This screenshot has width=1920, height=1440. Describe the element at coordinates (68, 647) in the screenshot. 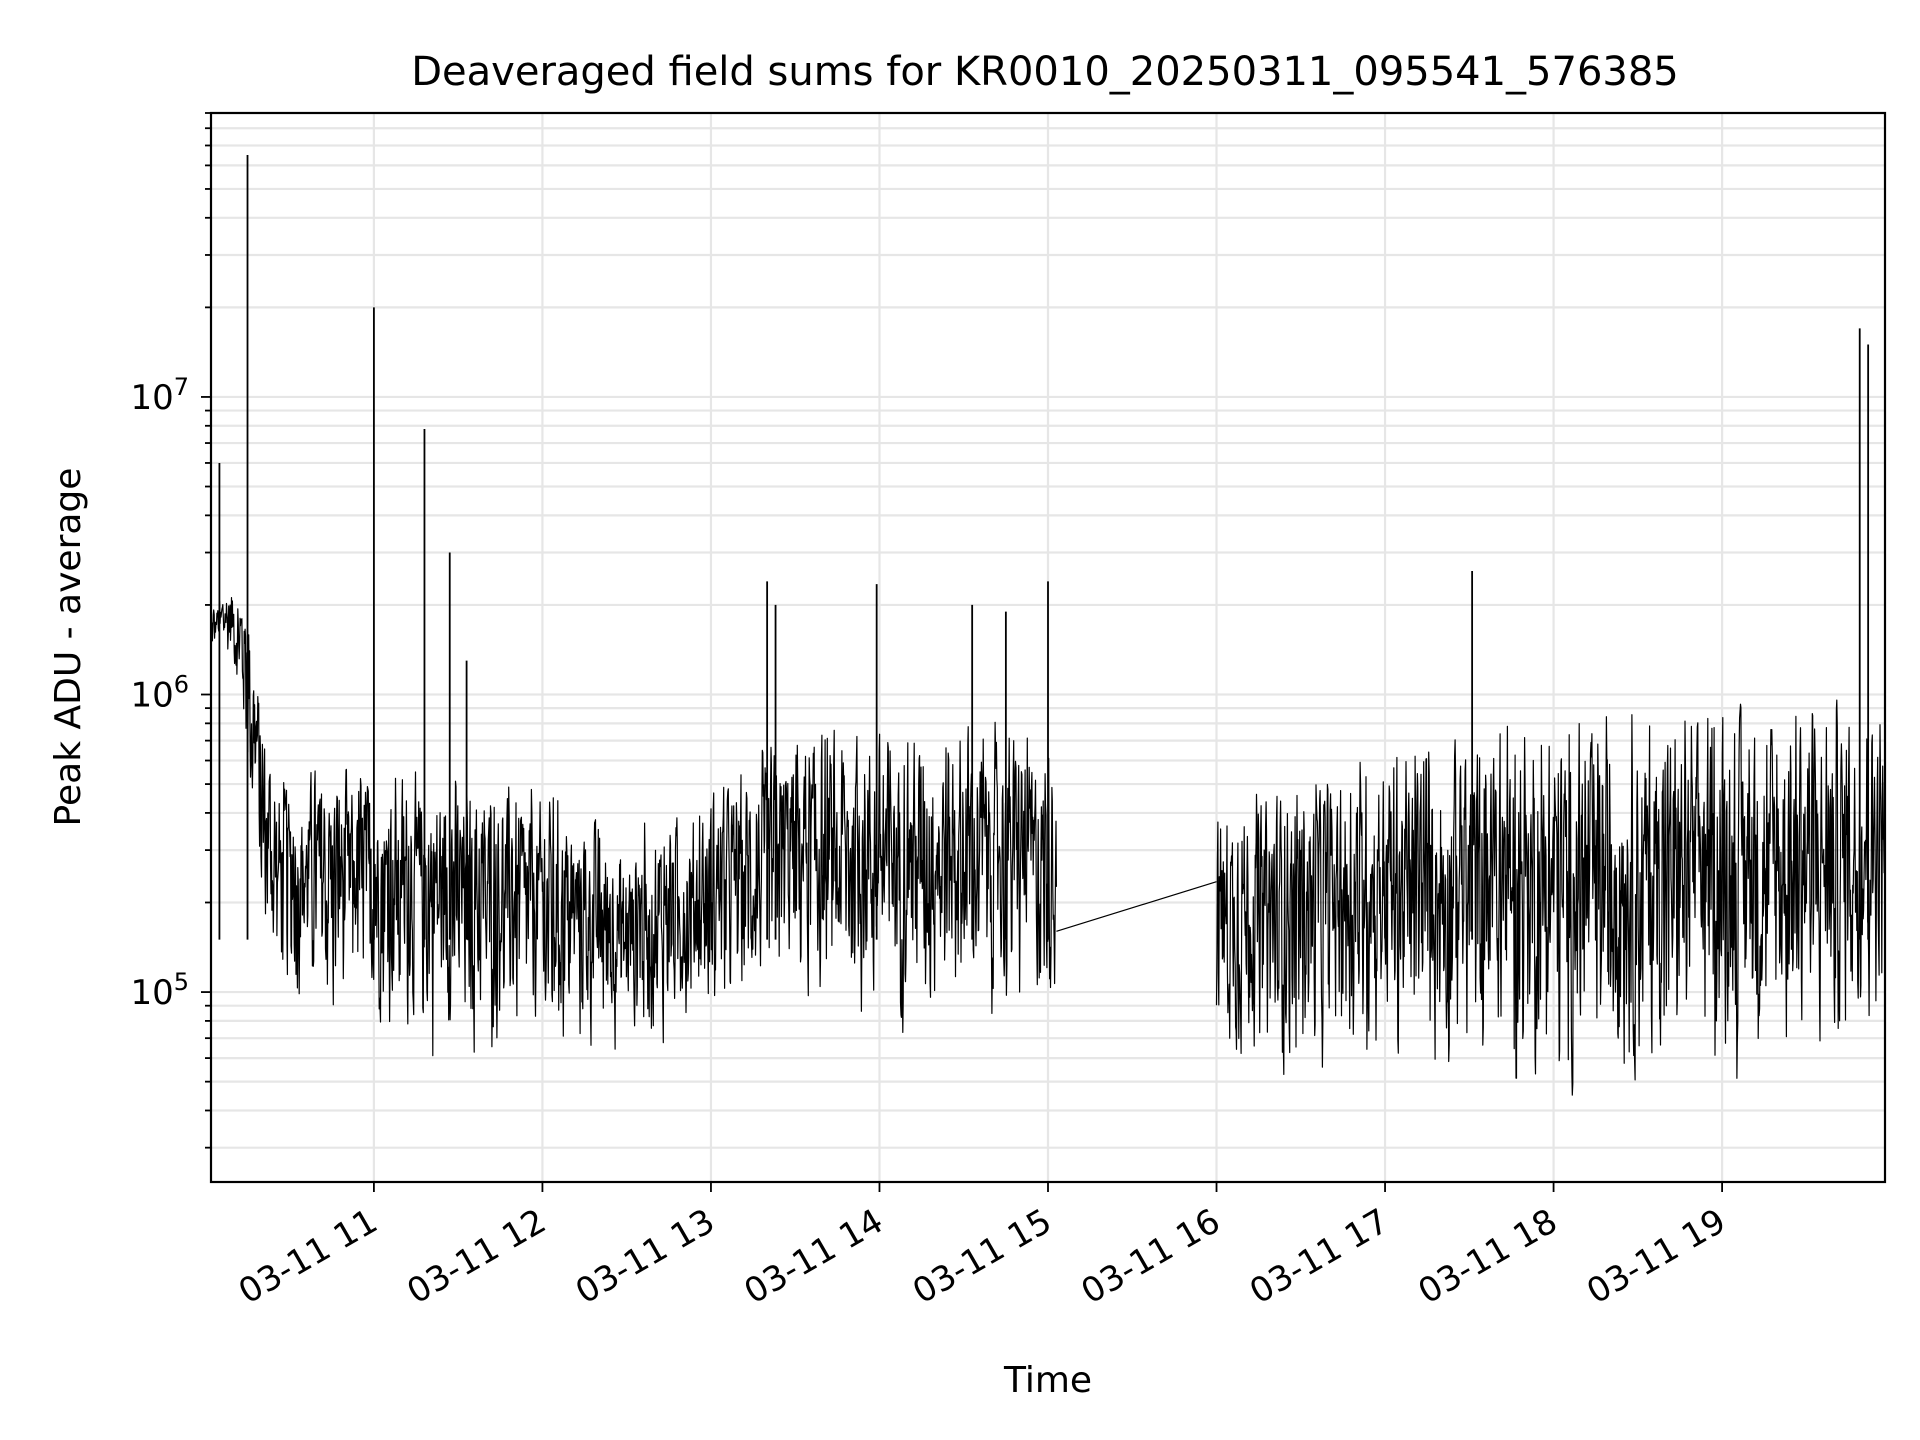

I see `y-axis-label: Peak ADU - average` at that location.